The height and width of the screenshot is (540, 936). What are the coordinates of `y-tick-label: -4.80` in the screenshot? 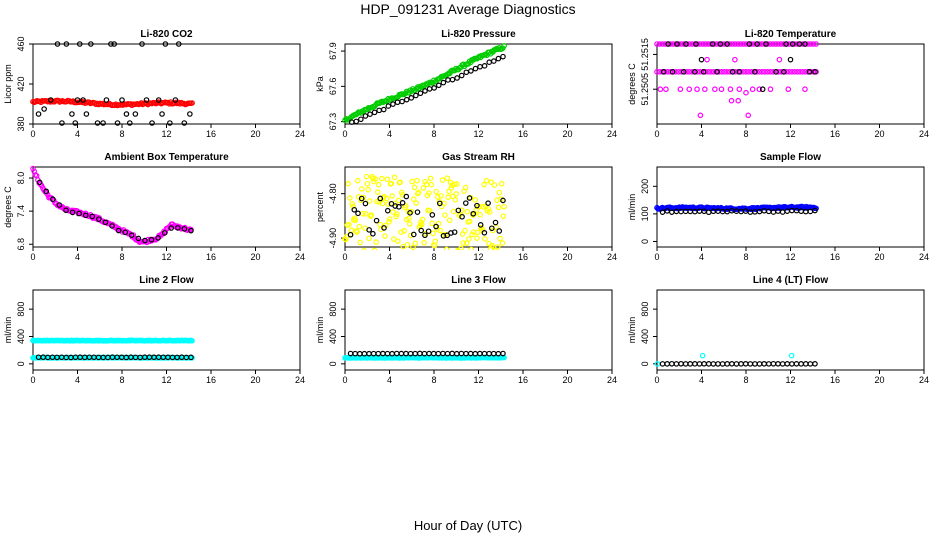 It's located at (333, 193).